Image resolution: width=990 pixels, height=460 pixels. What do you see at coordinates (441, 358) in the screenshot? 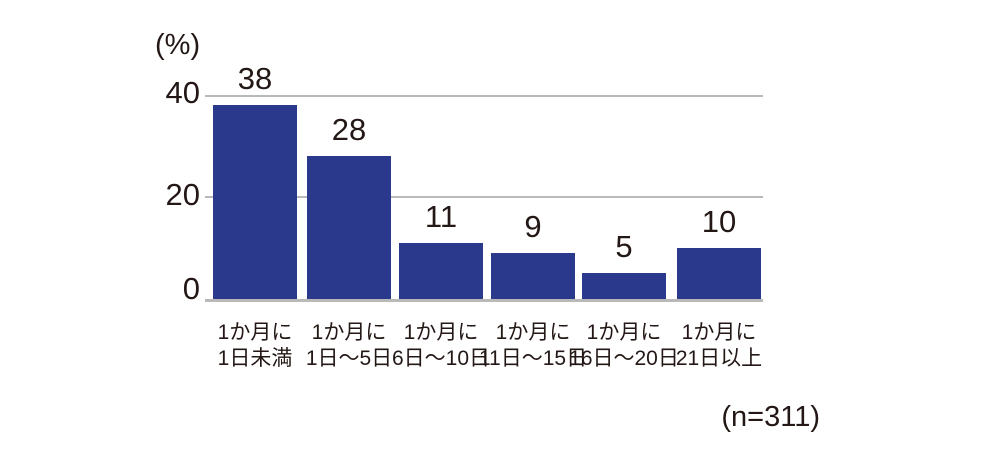
I see `x-tick-label-line: 6日〜10日` at bounding box center [441, 358].